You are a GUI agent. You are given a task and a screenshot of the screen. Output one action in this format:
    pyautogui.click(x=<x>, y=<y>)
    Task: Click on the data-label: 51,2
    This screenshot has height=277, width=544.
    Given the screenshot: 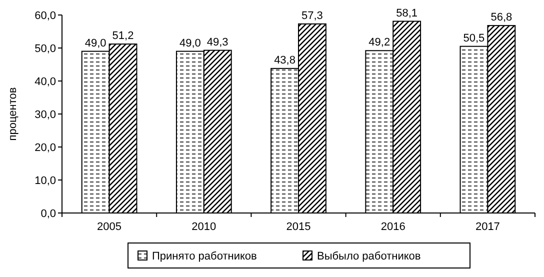 What is the action you would take?
    pyautogui.click(x=123, y=36)
    